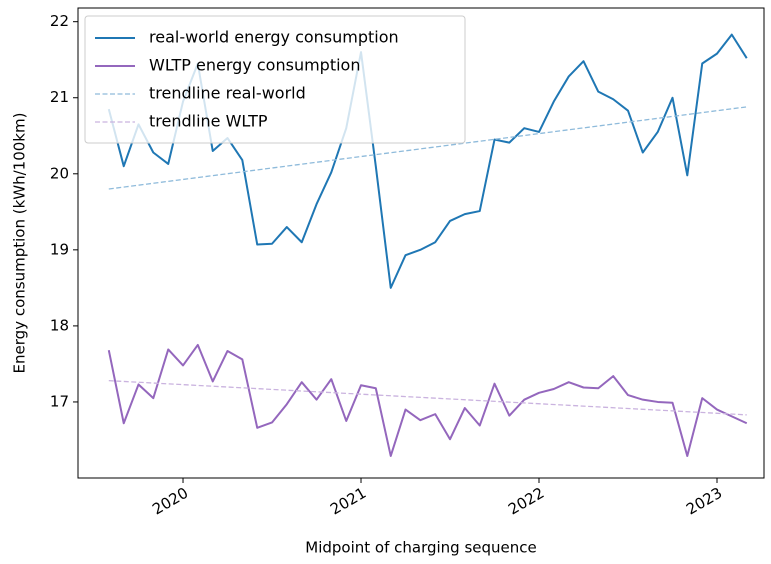  What do you see at coordinates (59, 173) in the screenshot?
I see `y-tick-label: 20` at bounding box center [59, 173].